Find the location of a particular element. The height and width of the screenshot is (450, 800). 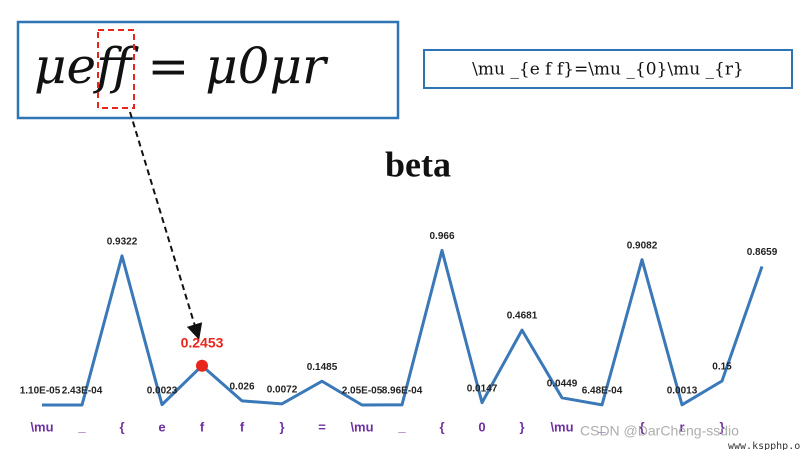

chart-title: beta is located at coordinates (418, 164).